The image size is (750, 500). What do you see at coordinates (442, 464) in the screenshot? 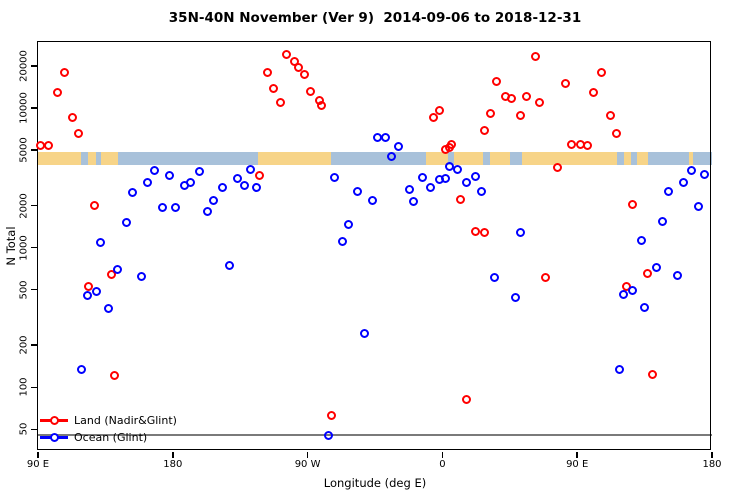
I see `x-tick-label: 0` at bounding box center [442, 464].